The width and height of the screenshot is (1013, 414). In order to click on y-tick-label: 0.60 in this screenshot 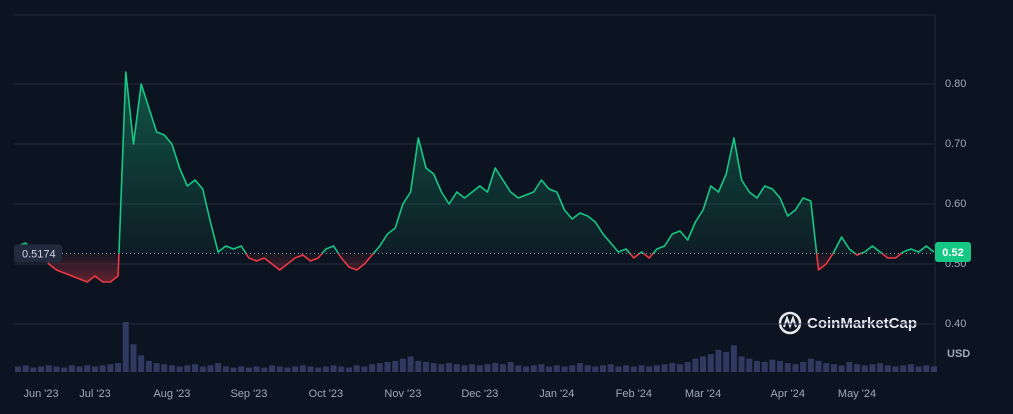, I will do `click(955, 204)`.